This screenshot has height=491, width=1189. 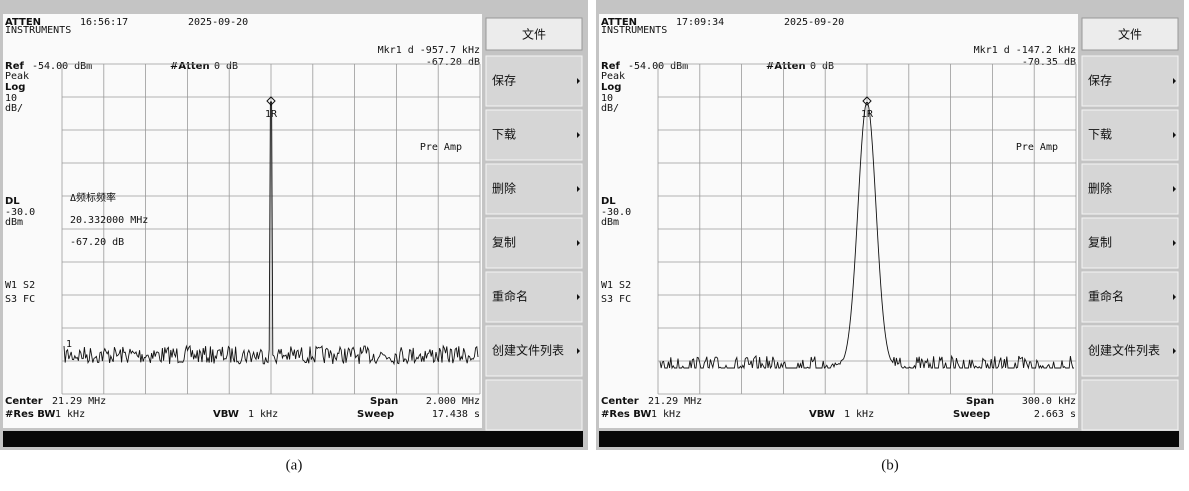 What do you see at coordinates (528, 350) in the screenshot?
I see `menu-item: 创建文件列表` at bounding box center [528, 350].